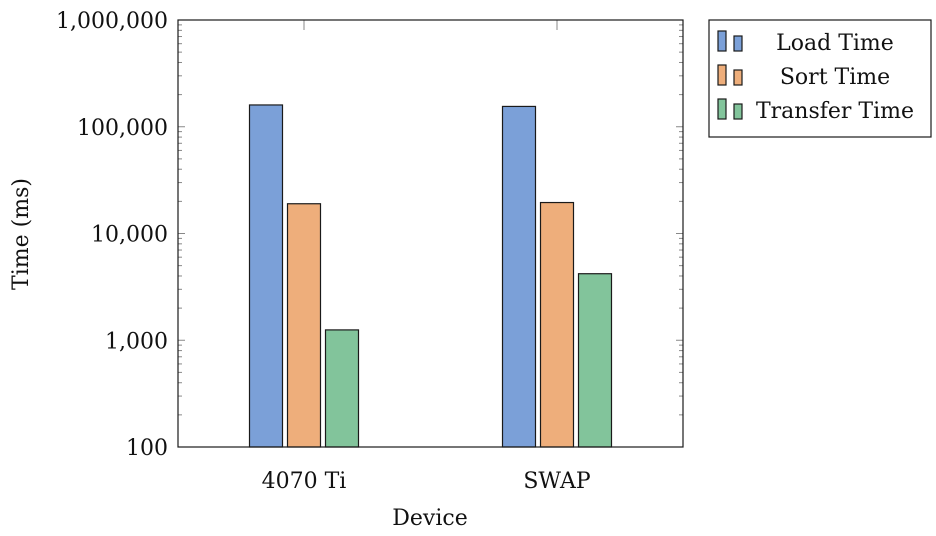 The height and width of the screenshot is (536, 936). What do you see at coordinates (136, 341) in the screenshot?
I see `y-tick-label: 1,000` at bounding box center [136, 341].